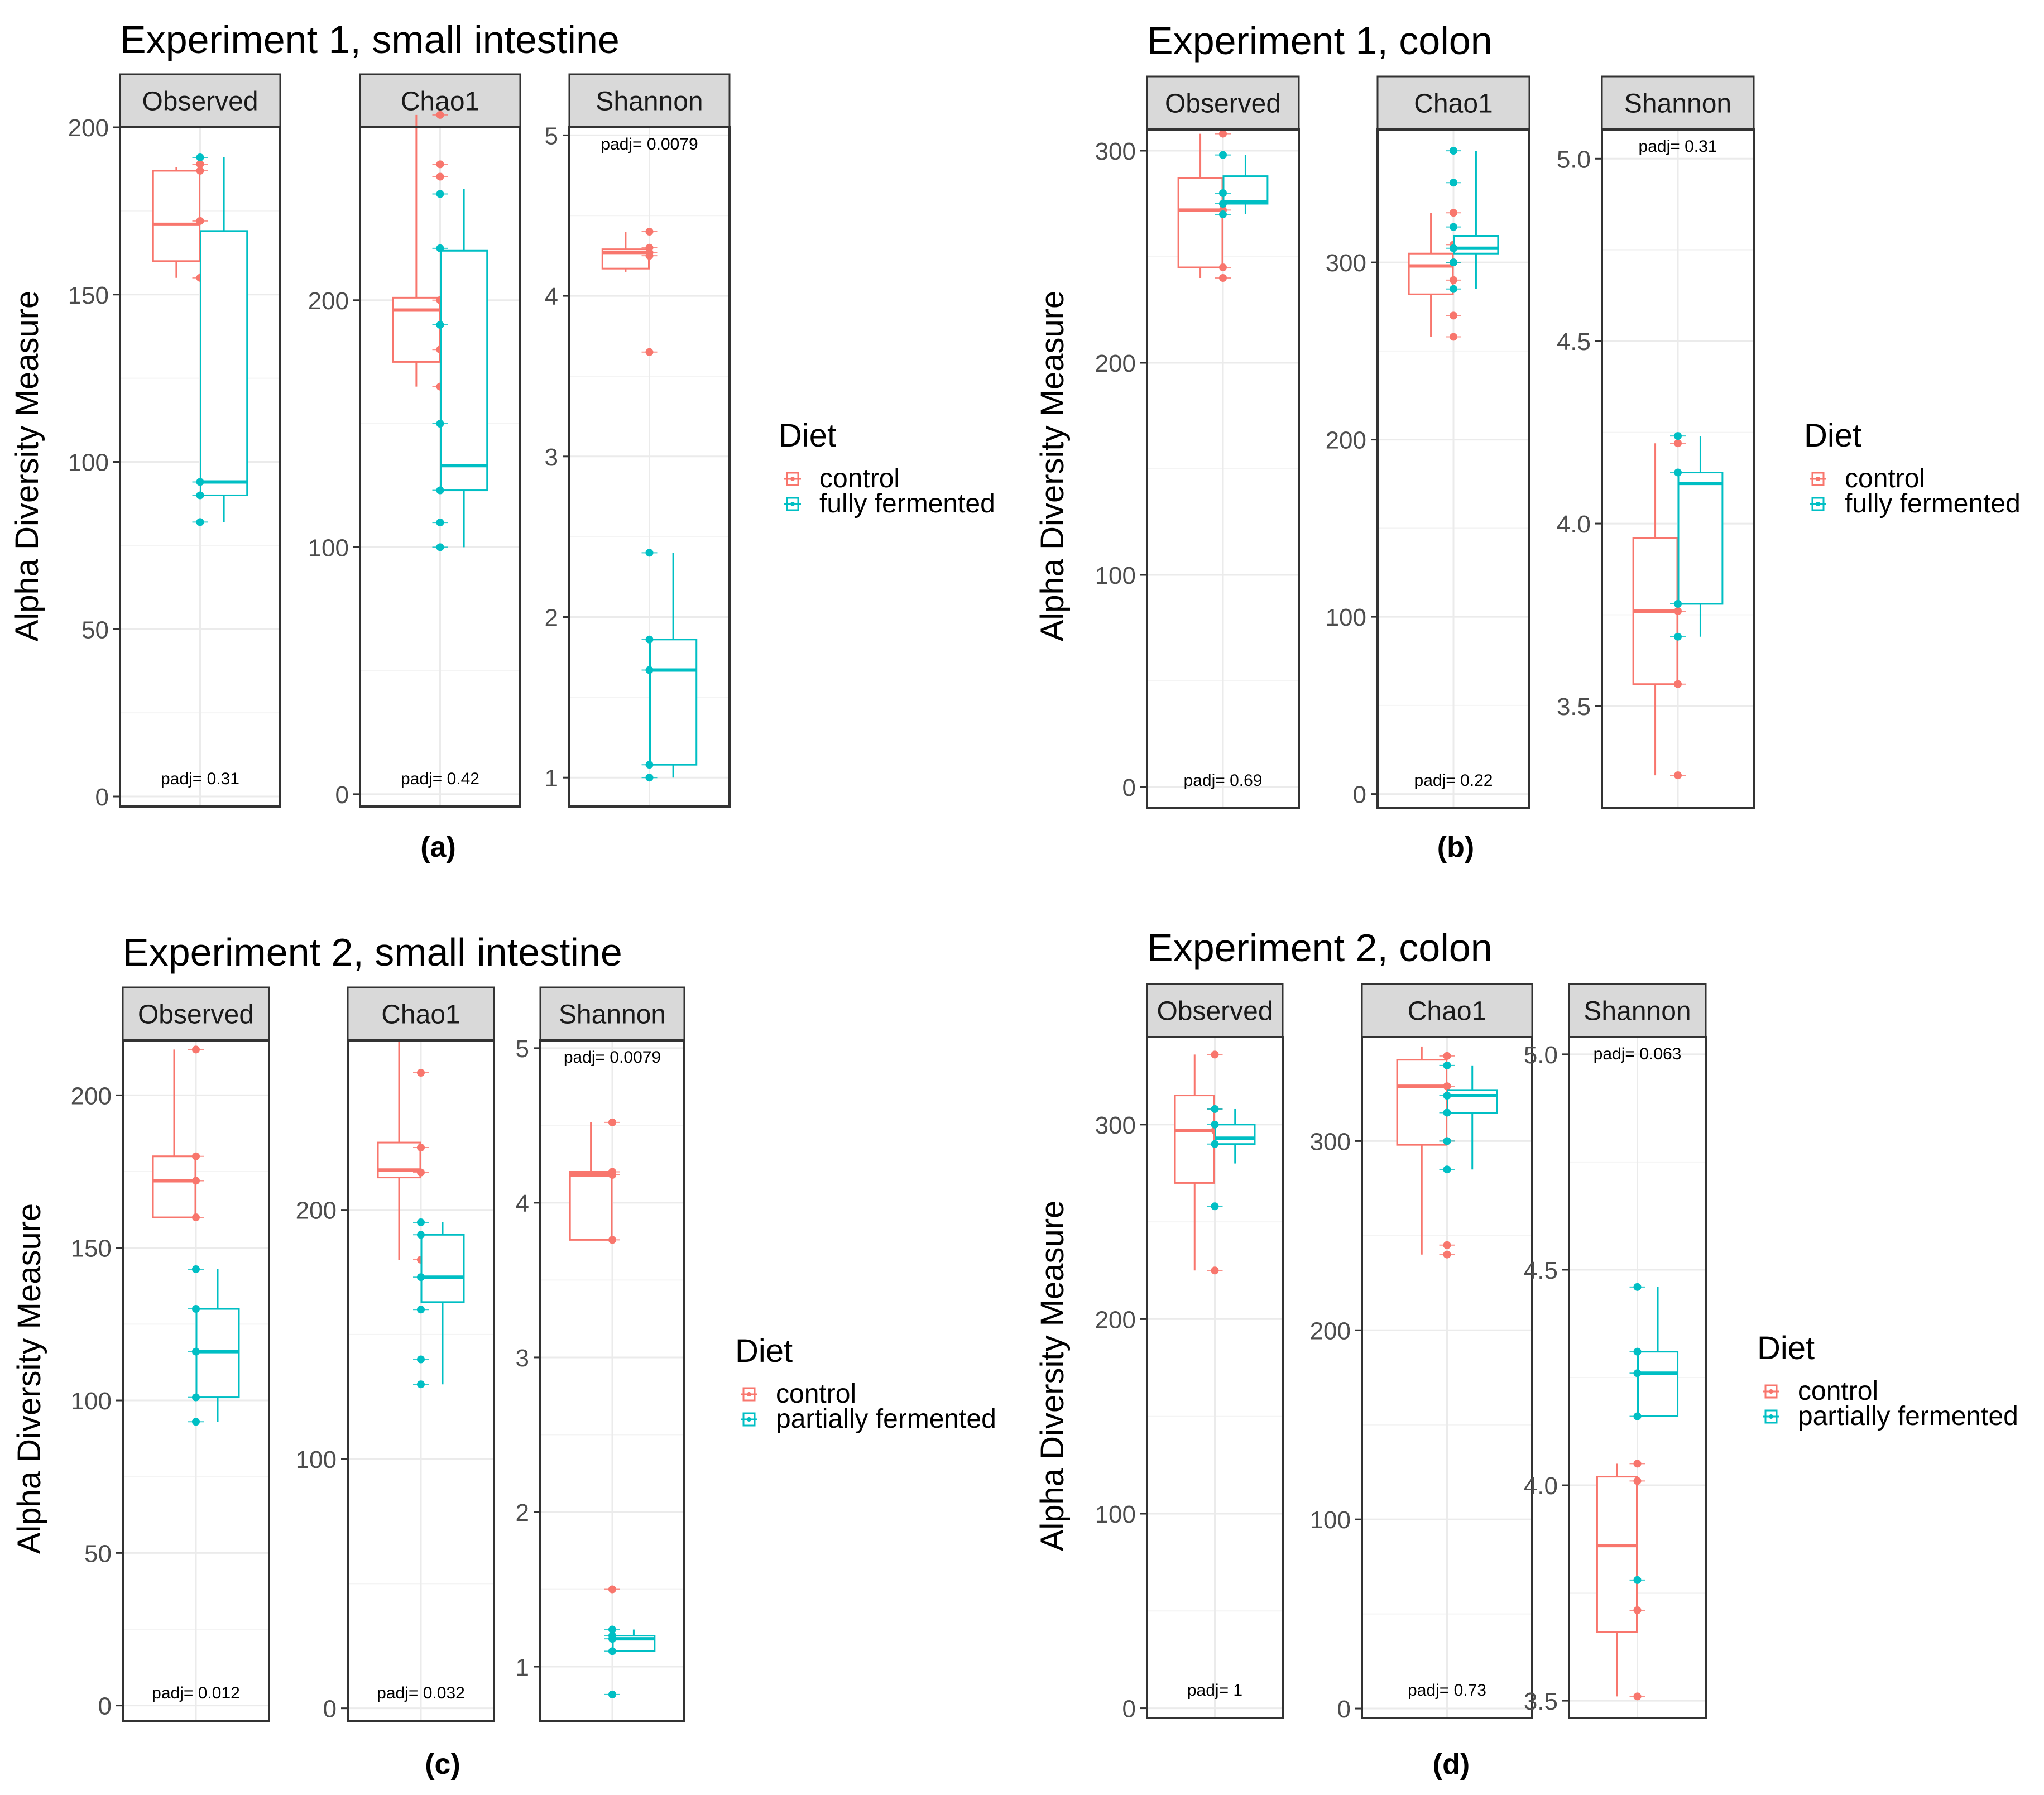 This screenshot has height=1795, width=2044. Describe the element at coordinates (522, 1667) in the screenshot. I see `y-tick-label: 1` at that location.